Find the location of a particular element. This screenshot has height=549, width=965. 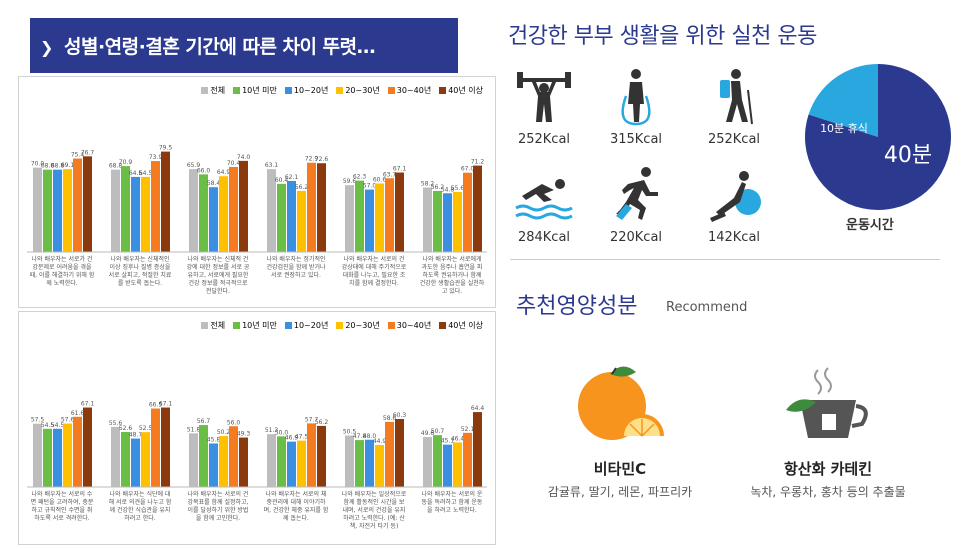

bar-value-label: 56.2 is located at coordinates (438, 187).